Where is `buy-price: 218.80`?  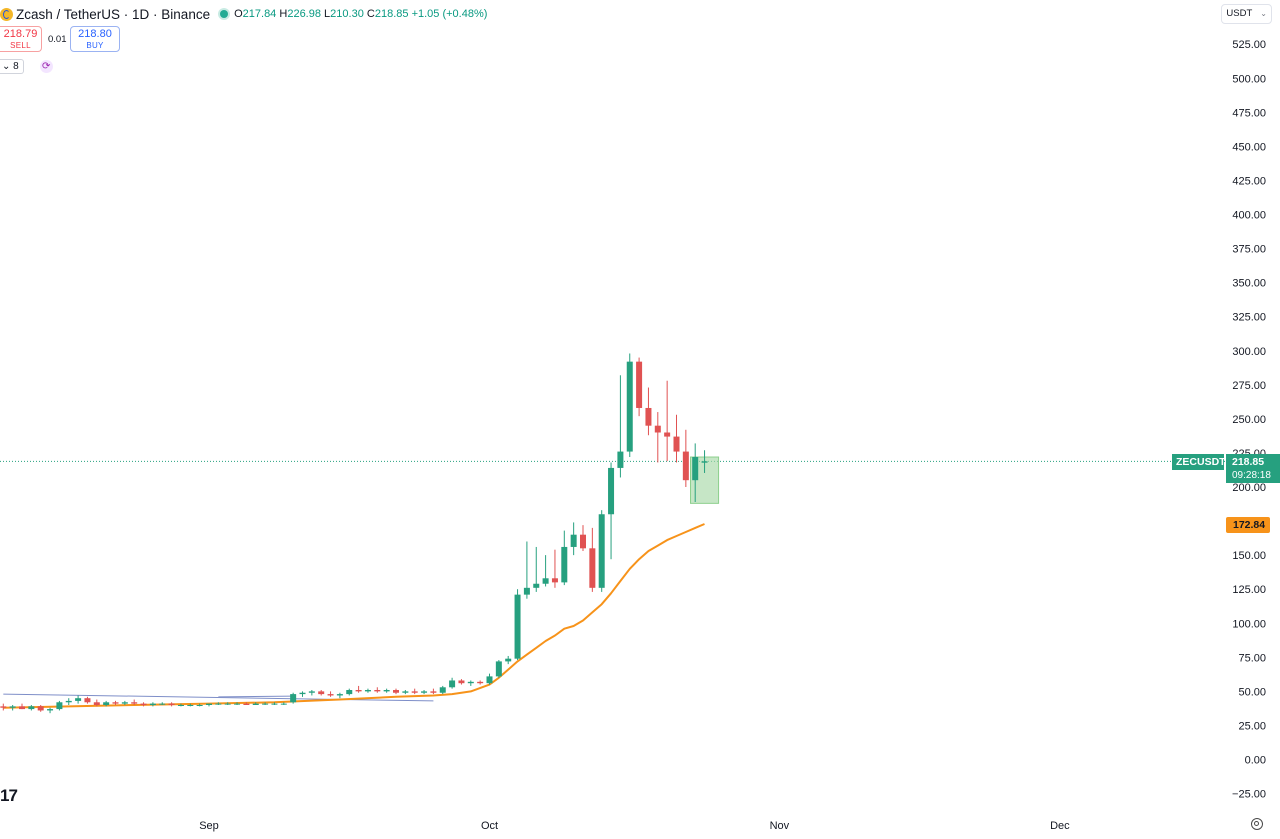
buy-price: 218.80 is located at coordinates (95, 34).